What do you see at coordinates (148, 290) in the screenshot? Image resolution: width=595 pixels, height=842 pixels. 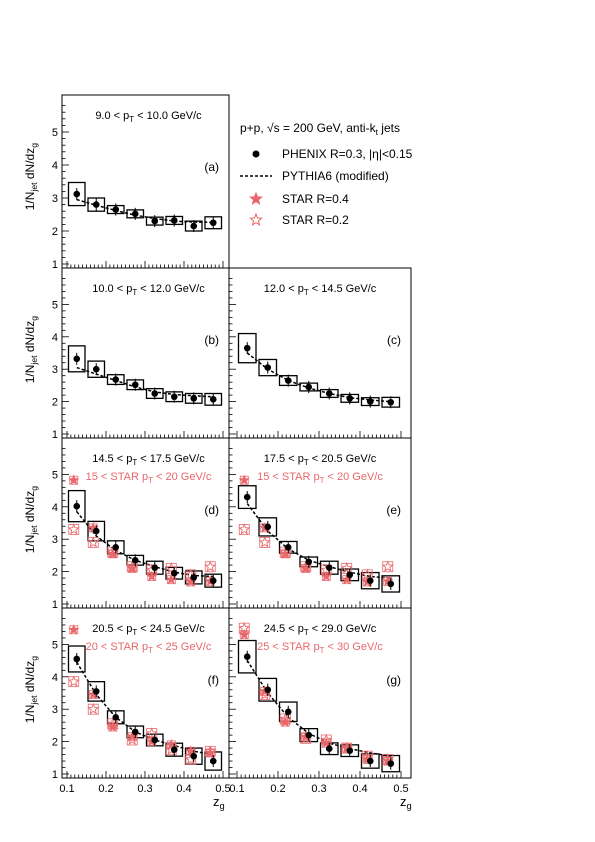 I see `pt-range-label: 10.0 < pT < 12.0 GeV/c` at bounding box center [148, 290].